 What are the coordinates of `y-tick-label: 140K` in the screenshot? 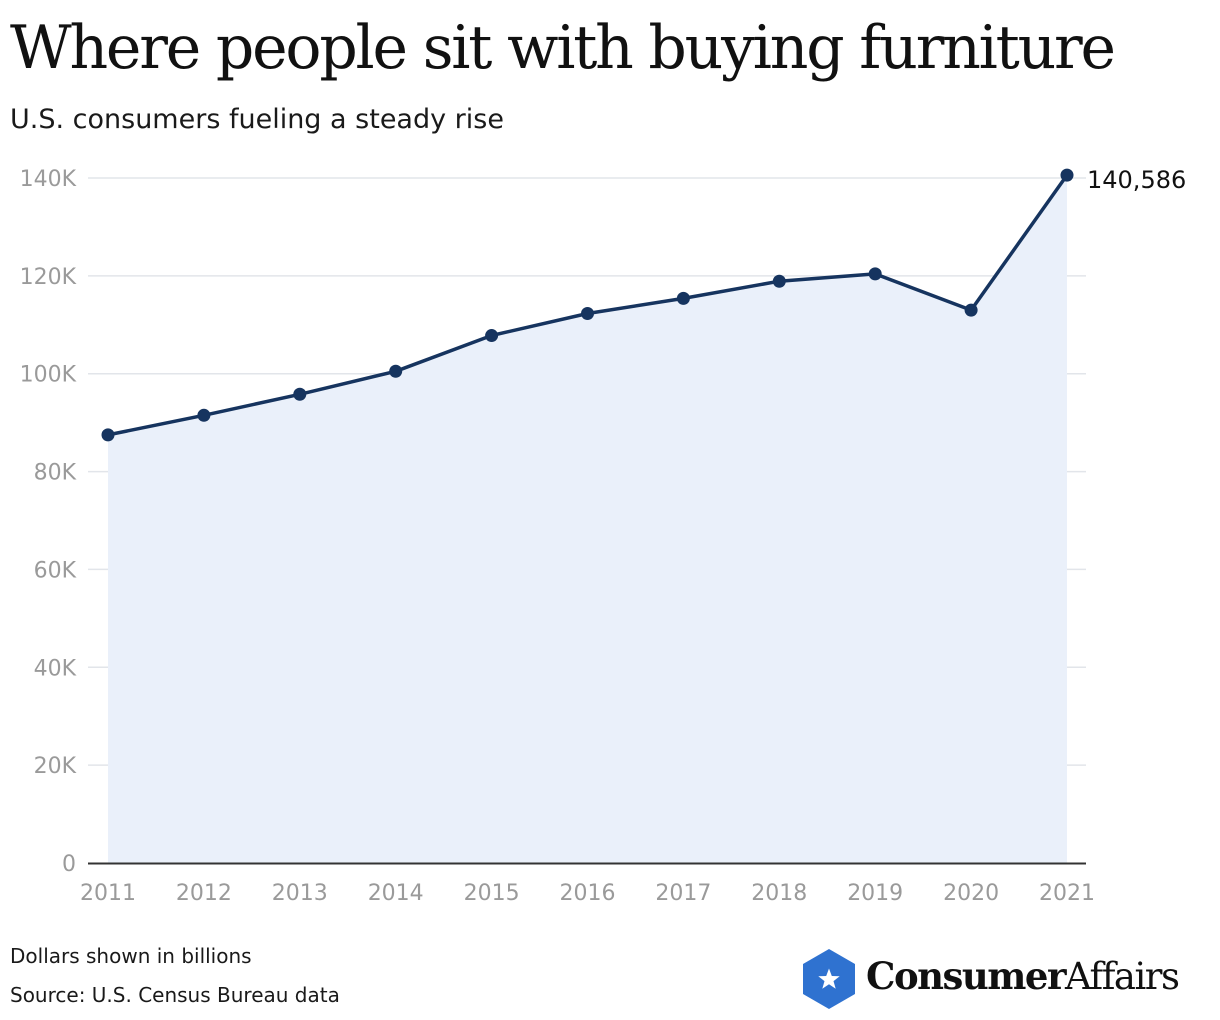 It's located at (48, 179).